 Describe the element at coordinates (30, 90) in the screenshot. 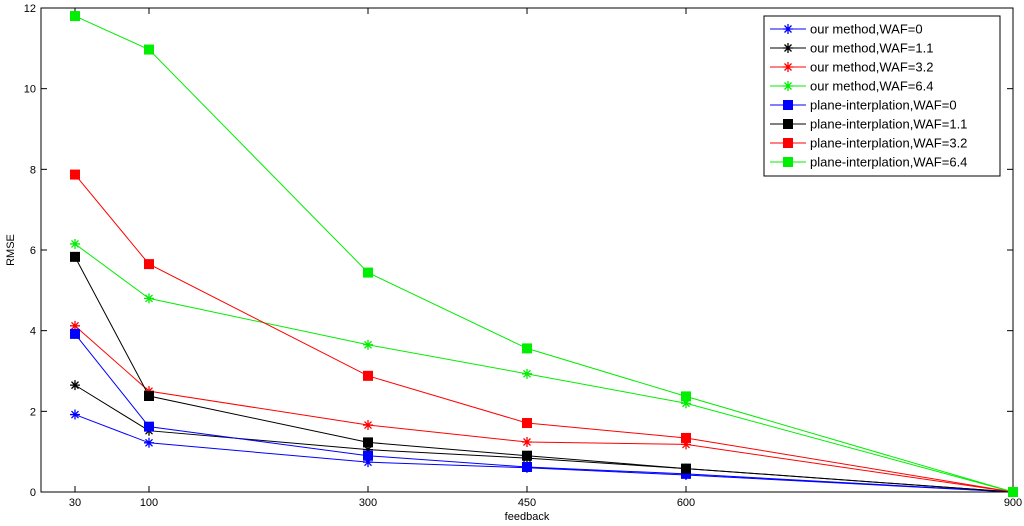

I see `y-tick-label: 10` at that location.